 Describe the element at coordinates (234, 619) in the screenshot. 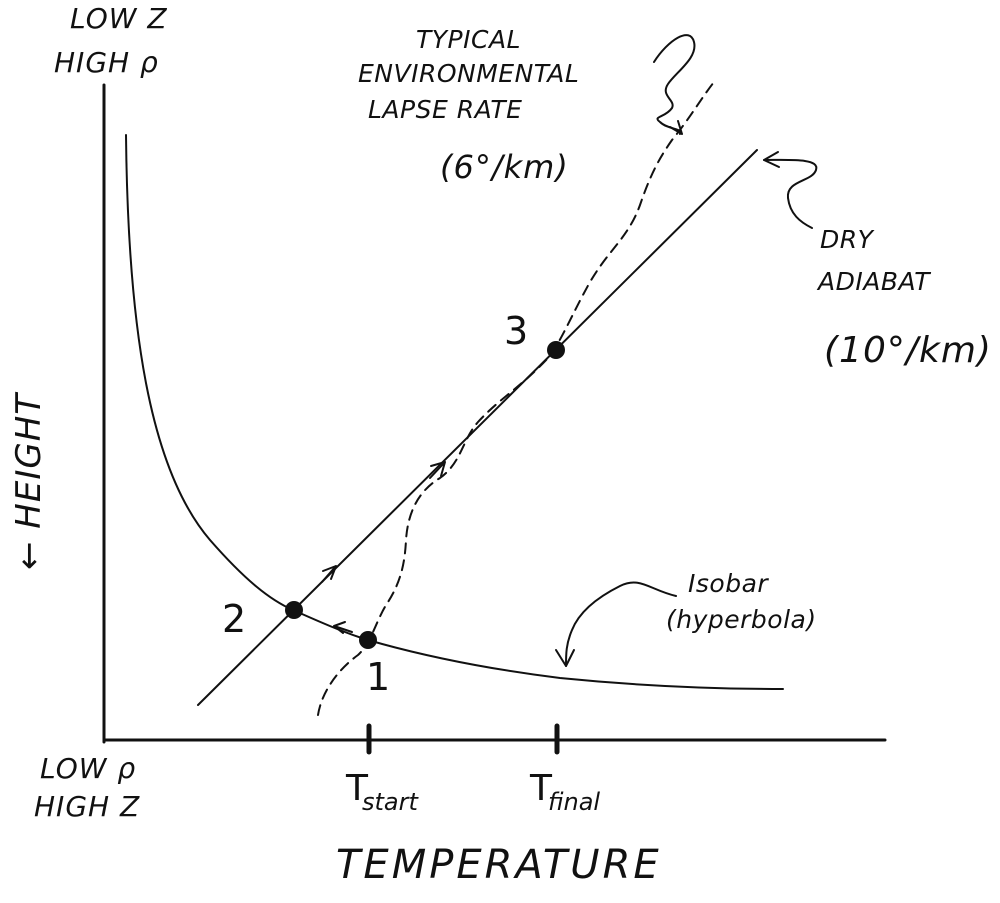

I see `point-2-label: 2` at that location.